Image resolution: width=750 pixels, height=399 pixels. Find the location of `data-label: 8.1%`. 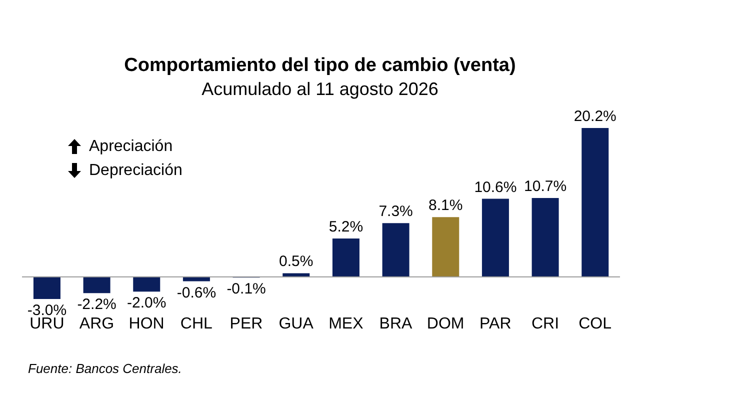

data-label: 8.1% is located at coordinates (445, 205).